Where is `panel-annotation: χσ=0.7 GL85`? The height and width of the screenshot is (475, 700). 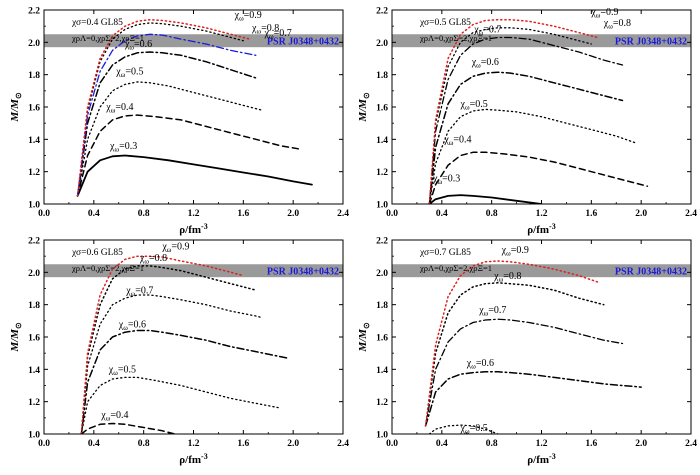
panel-annotation: χσ=0.7 GL85 is located at coordinates (445, 253).